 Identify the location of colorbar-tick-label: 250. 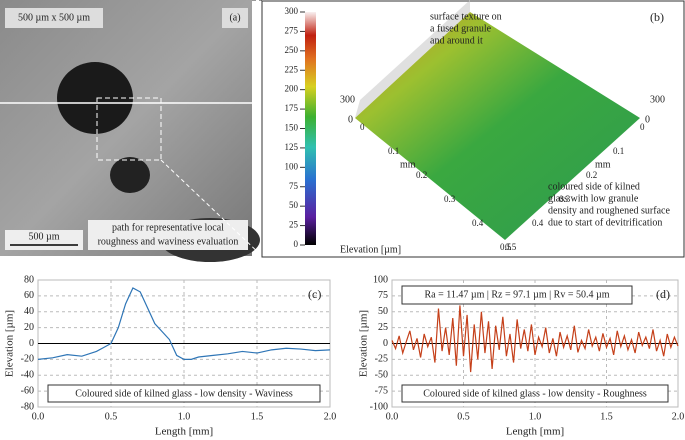
(292, 50).